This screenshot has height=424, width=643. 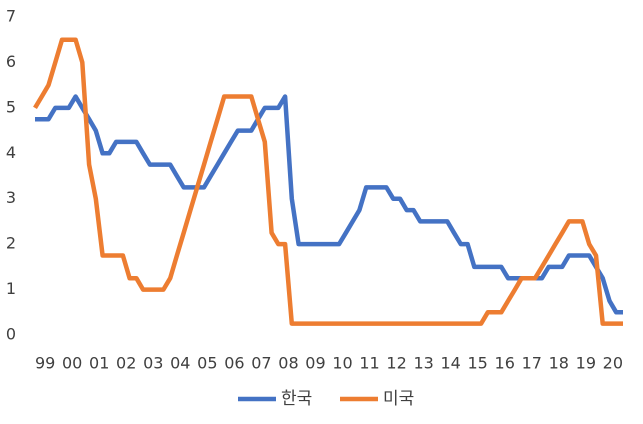 What do you see at coordinates (342, 363) in the screenshot?
I see `x-tick-label: 10` at bounding box center [342, 363].